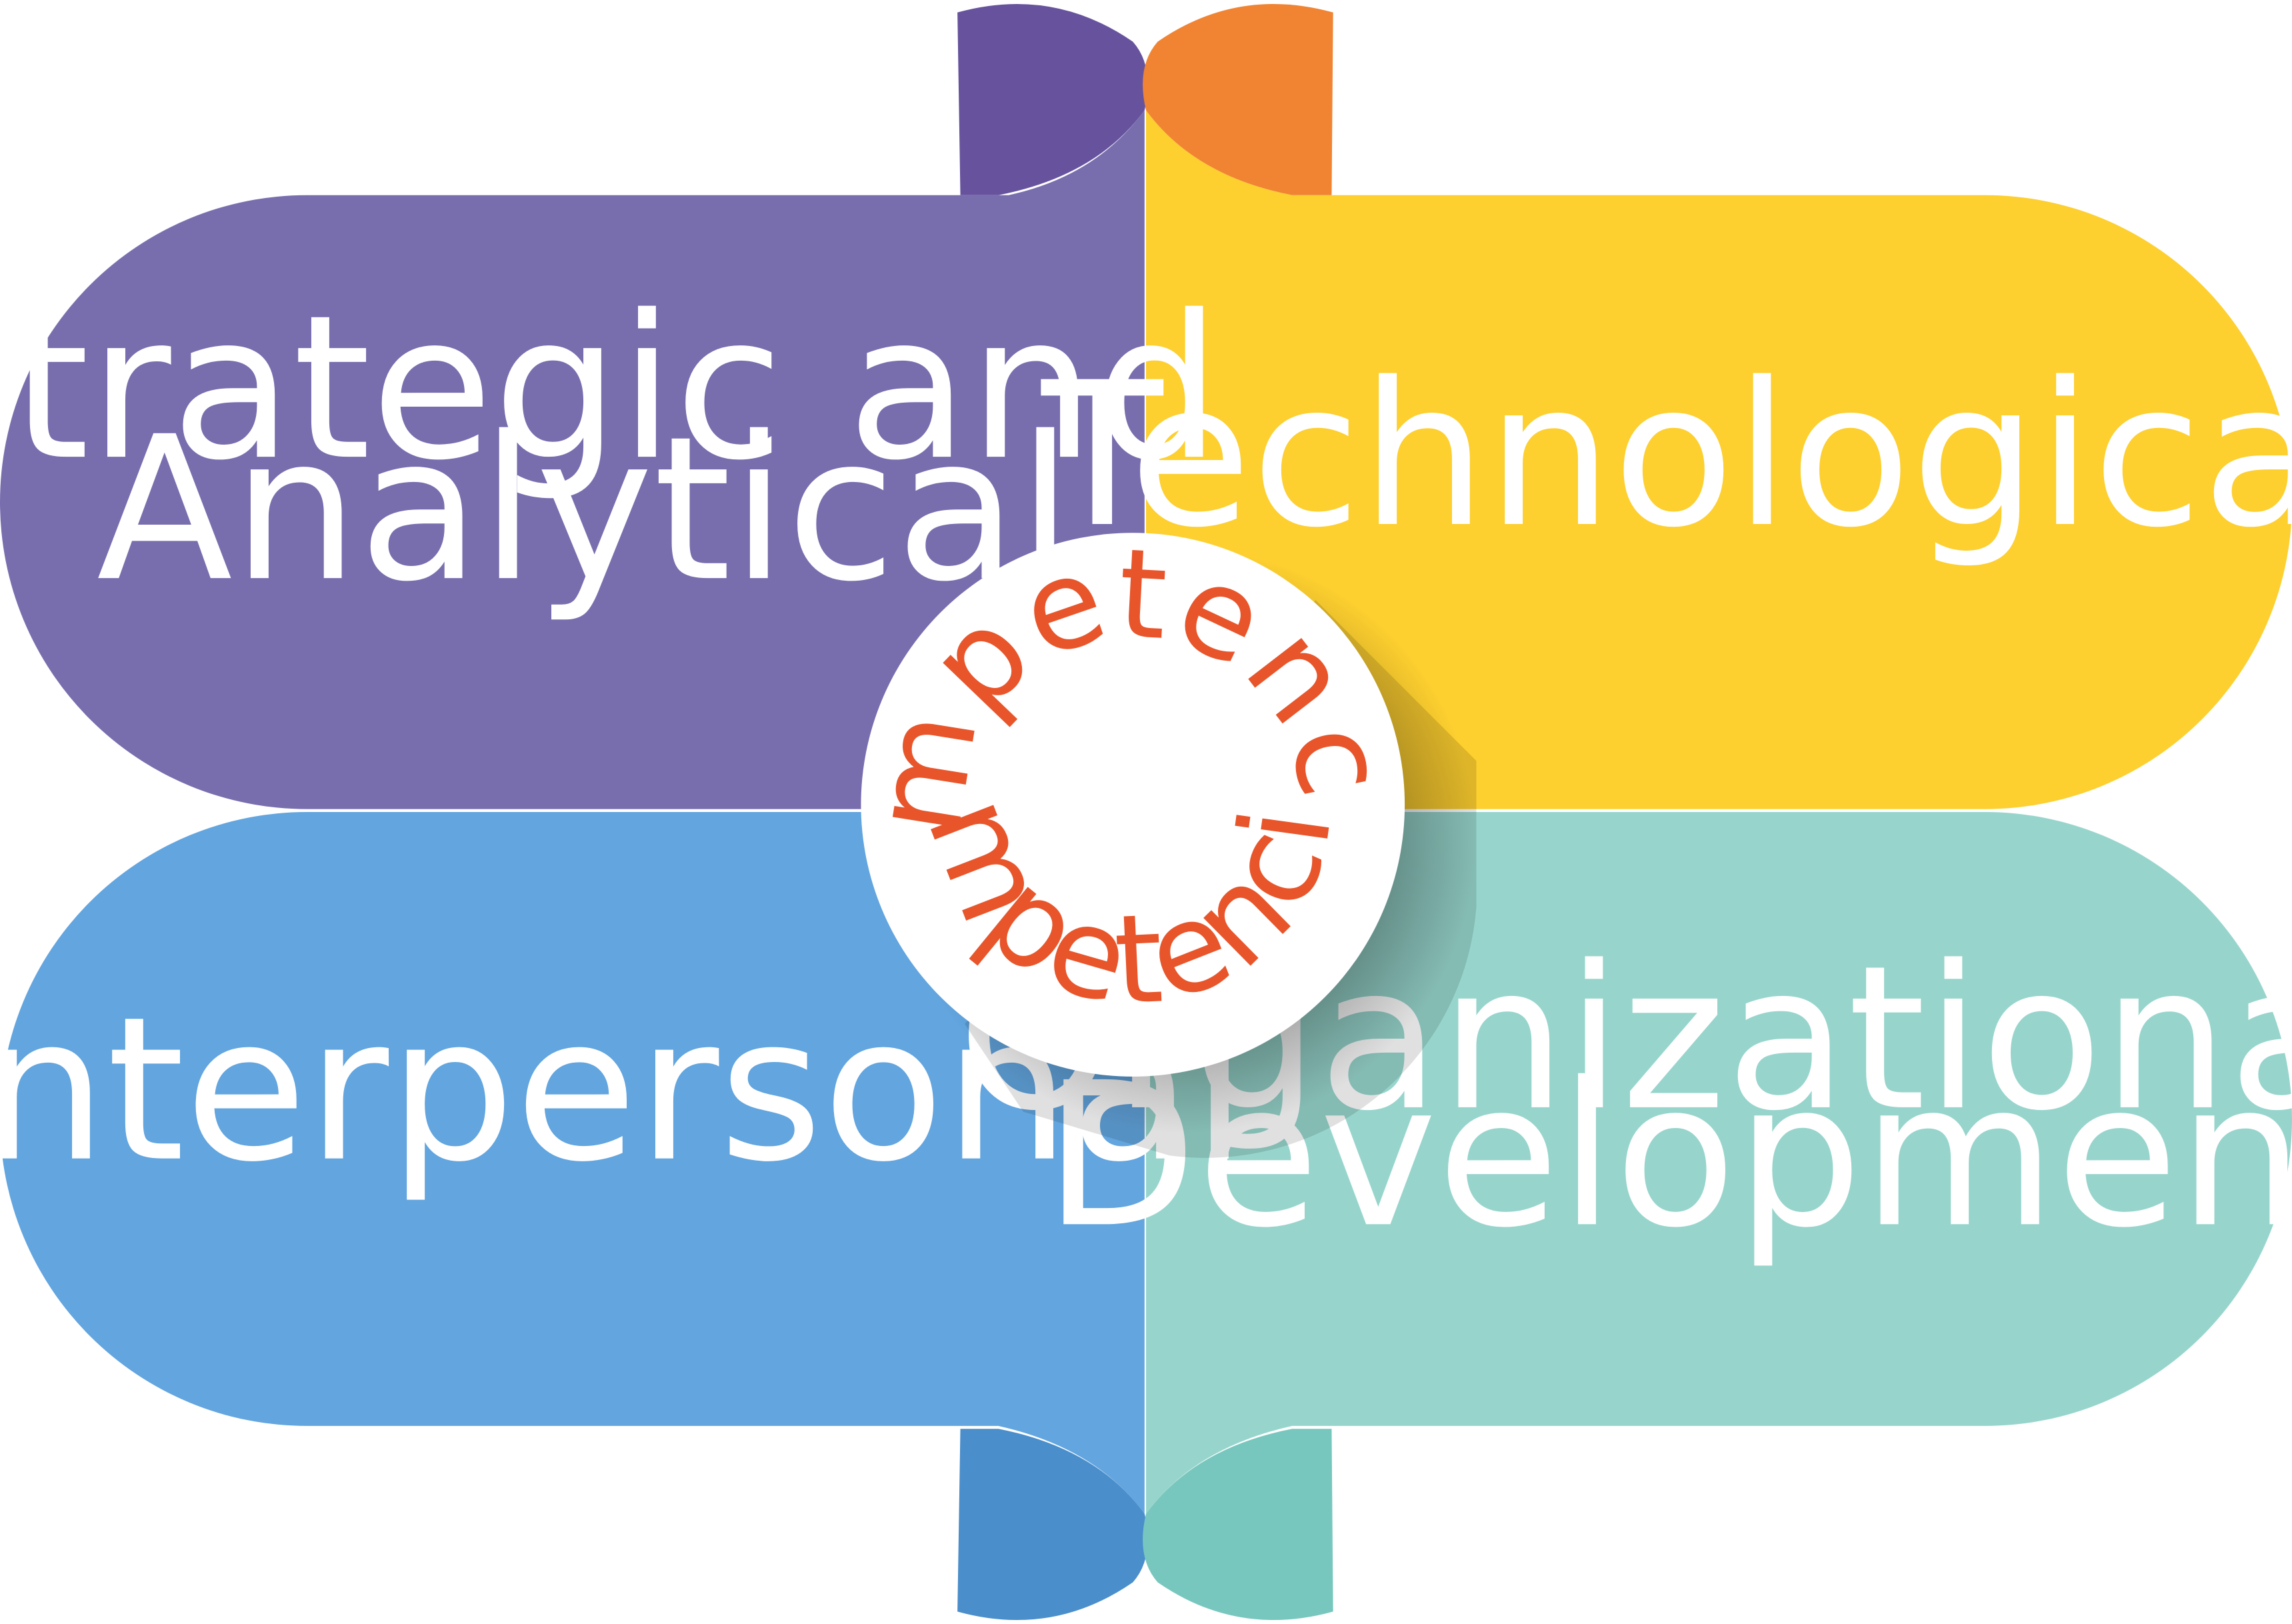 The image size is (2292, 1624). Describe the element at coordinates (1052, 99) in the screenshot. I see `strategic-tab` at that location.